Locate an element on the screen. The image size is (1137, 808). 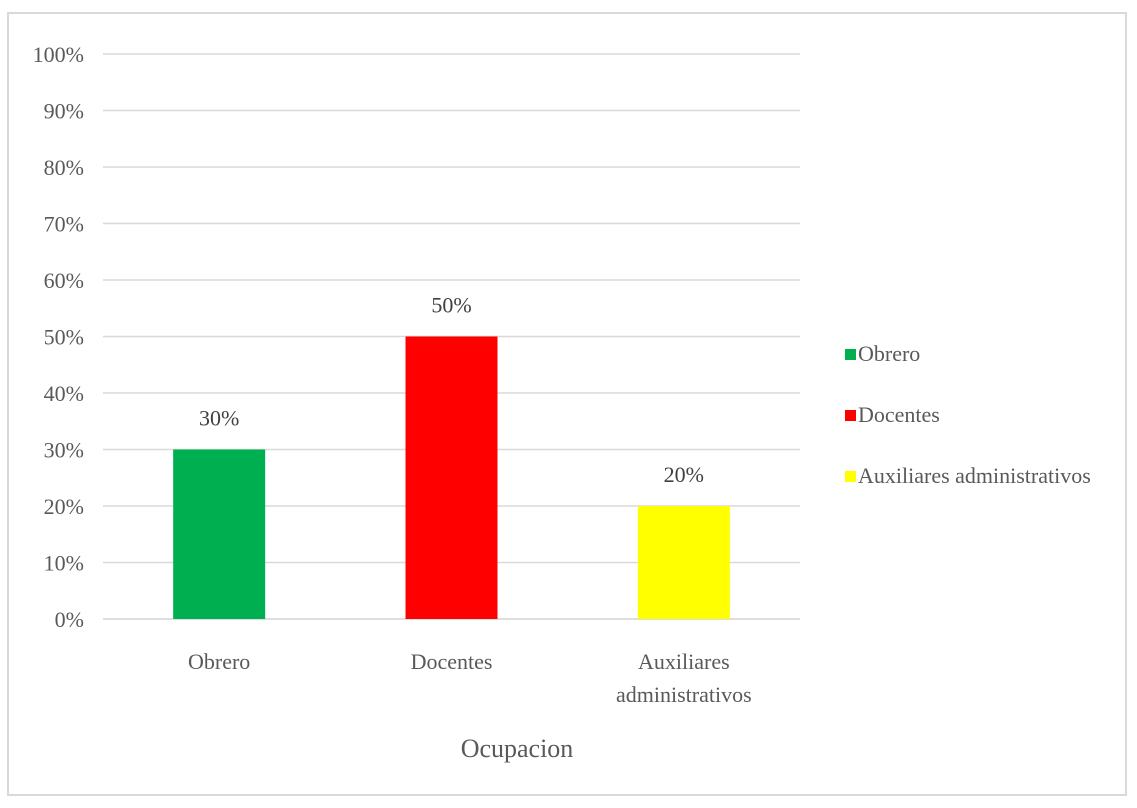
x-category-line: Auxiliares is located at coordinates (684, 661).